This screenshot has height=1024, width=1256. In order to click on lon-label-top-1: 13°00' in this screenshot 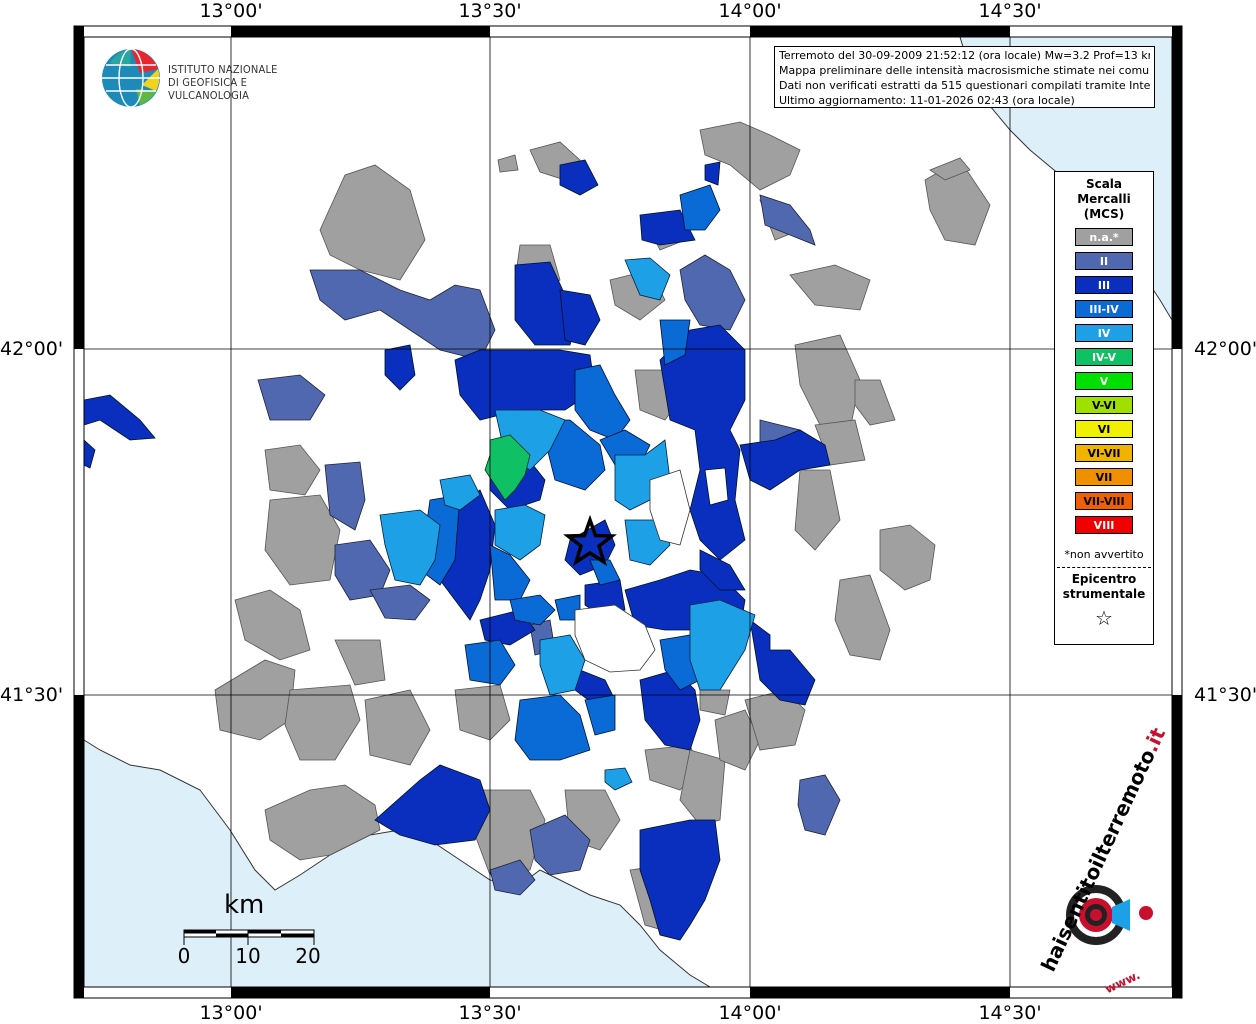, I will do `click(231, 11)`.